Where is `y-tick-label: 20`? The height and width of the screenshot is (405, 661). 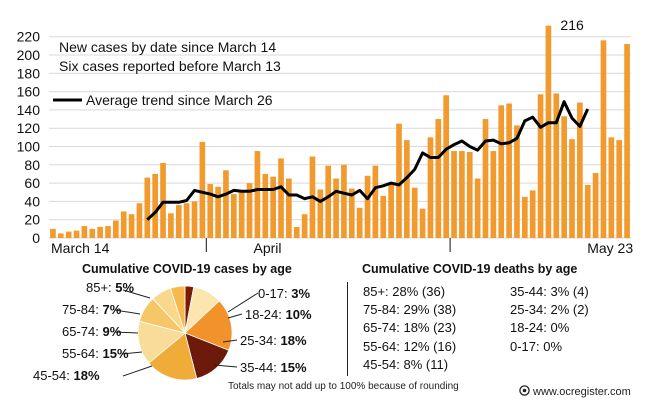 y-tick-label: 20 is located at coordinates (32, 220).